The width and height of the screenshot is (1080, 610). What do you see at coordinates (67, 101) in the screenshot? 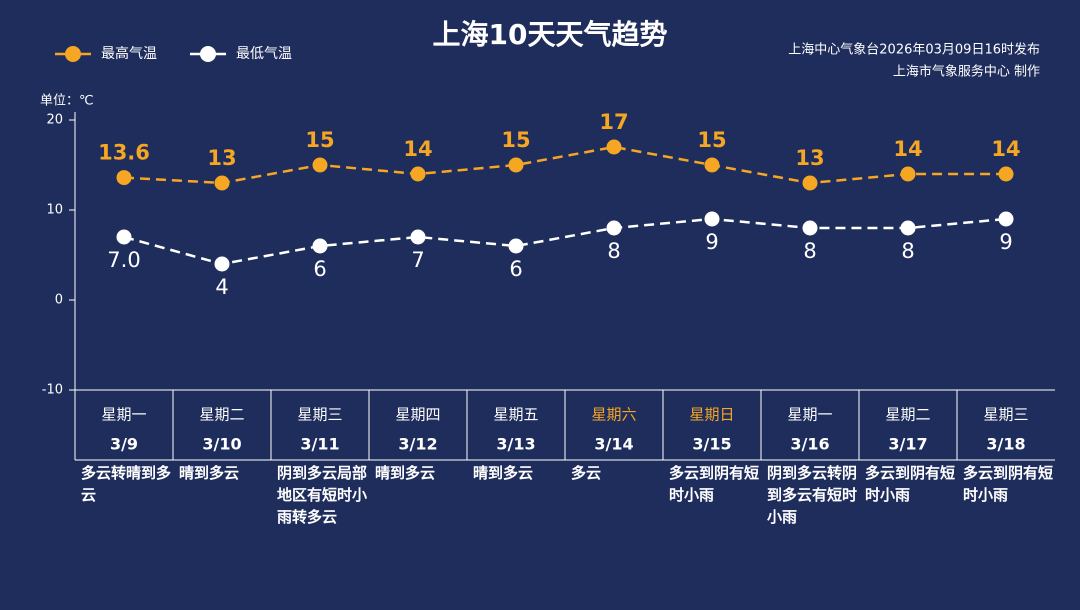
I see `y-axis-label: 单位：℃` at bounding box center [67, 101].